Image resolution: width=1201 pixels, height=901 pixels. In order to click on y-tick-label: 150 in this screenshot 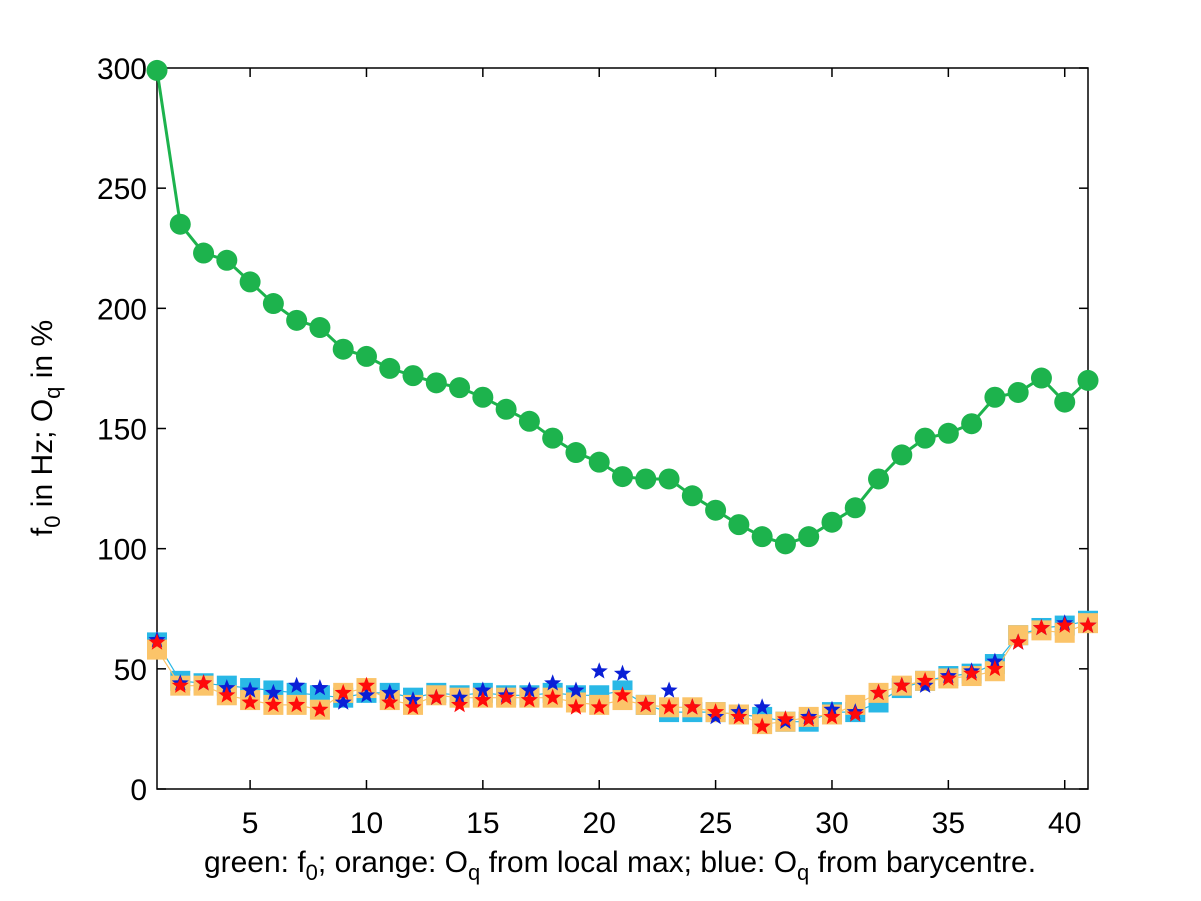, I will do `click(122, 430)`.